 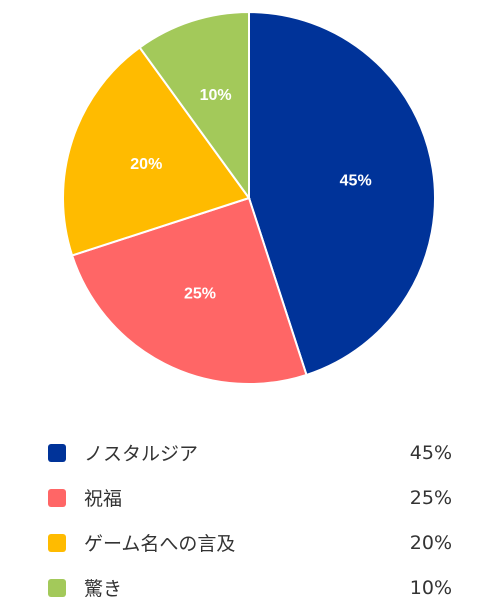 I want to click on legend-item-nostalgia: ノスタルジア 45%, so click(x=250, y=452).